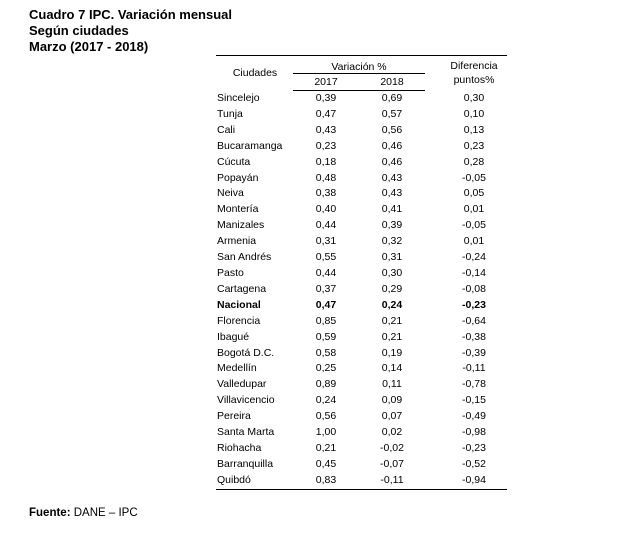 Image resolution: width=635 pixels, height=533 pixels. I want to click on value-2018-cell: 0,30, so click(392, 272).